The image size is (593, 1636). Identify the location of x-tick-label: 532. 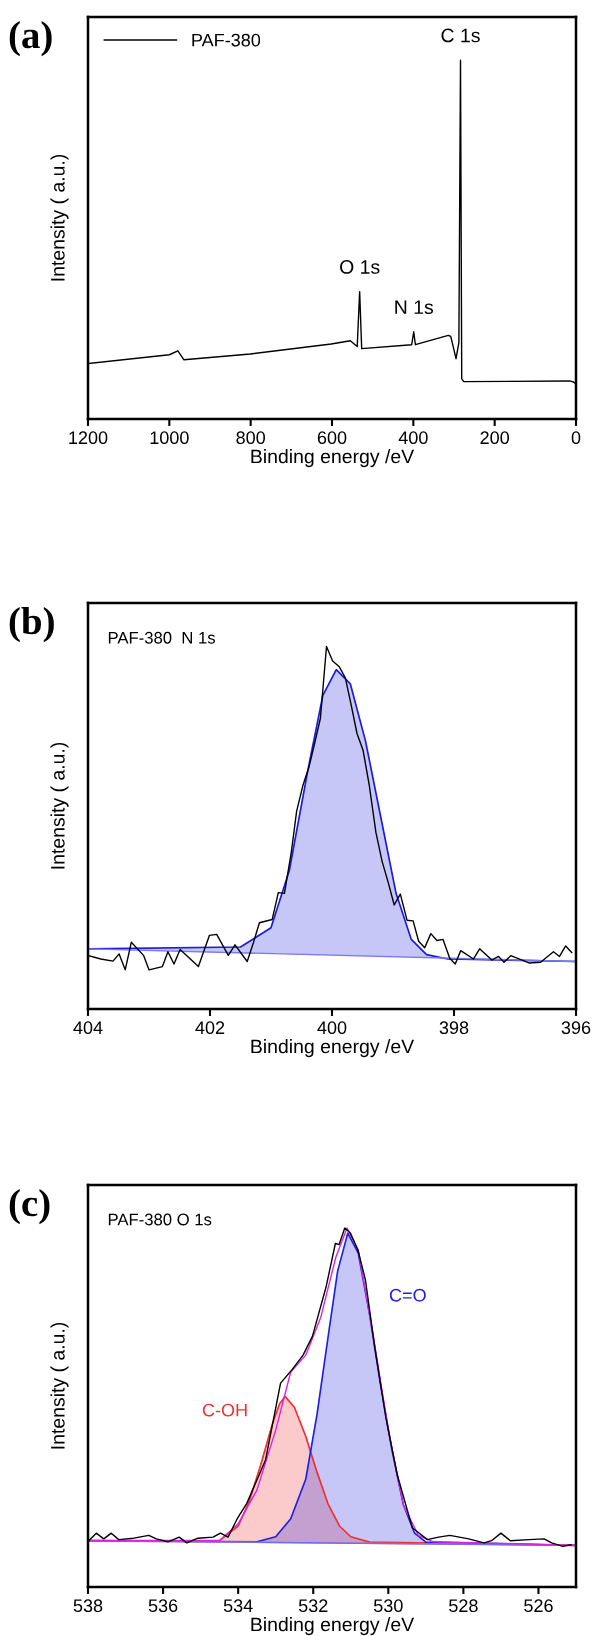
(313, 1606).